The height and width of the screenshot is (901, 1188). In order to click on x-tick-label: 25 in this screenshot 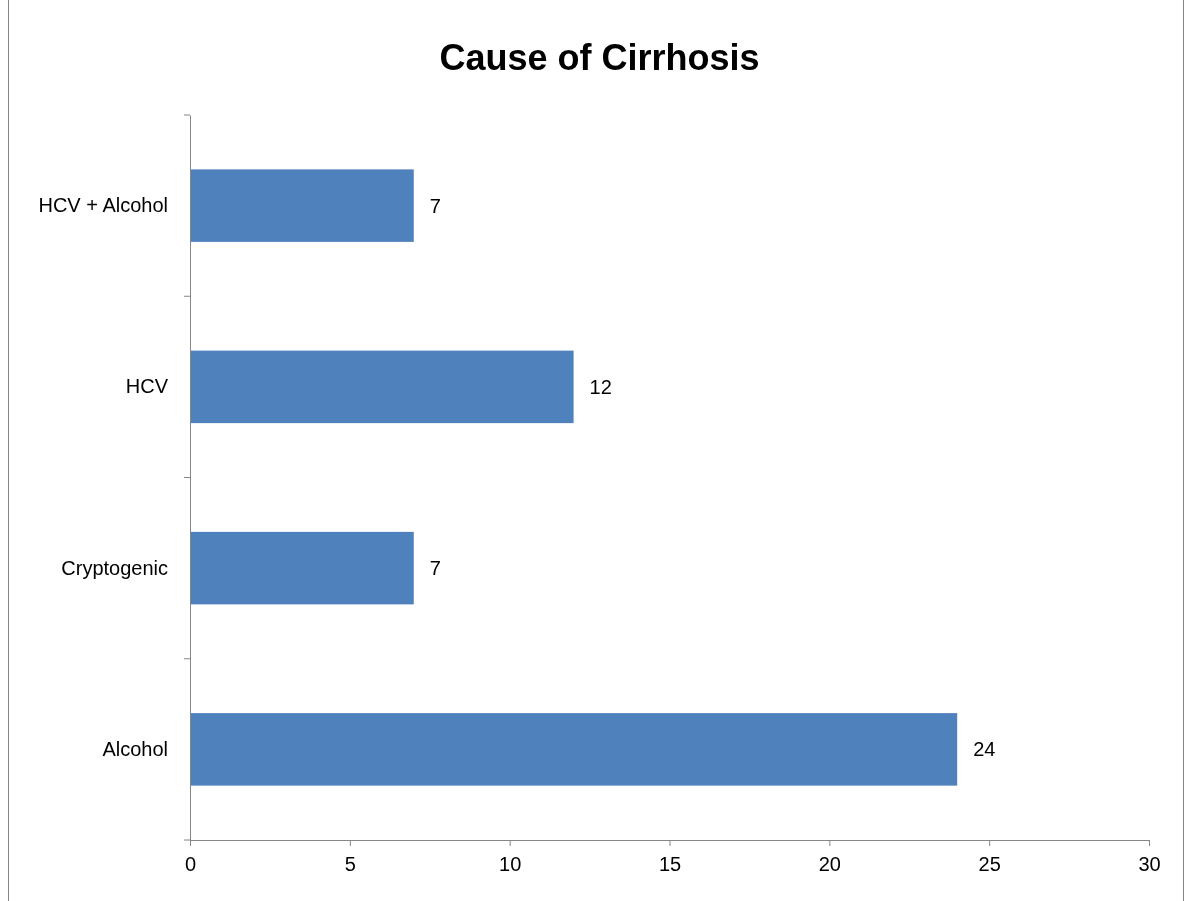, I will do `click(989, 864)`.